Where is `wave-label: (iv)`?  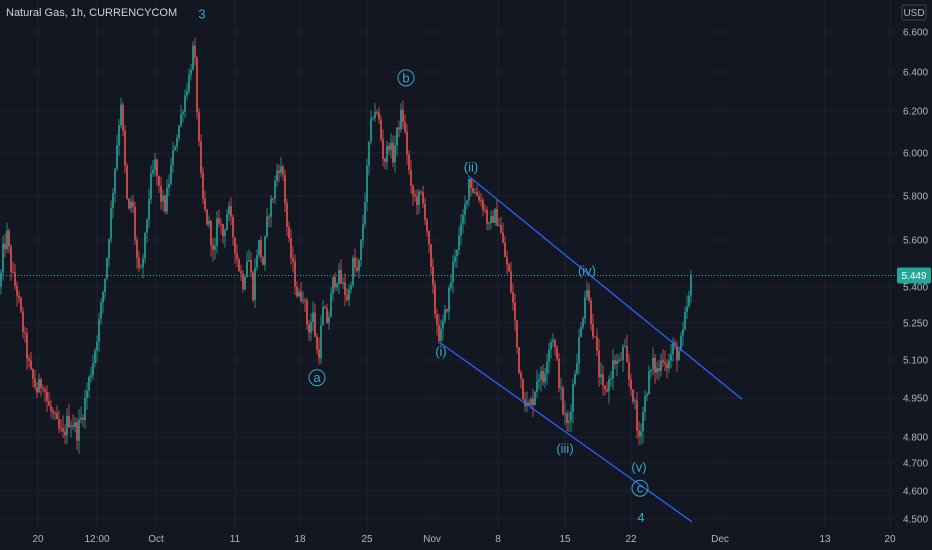 wave-label: (iv) is located at coordinates (587, 270).